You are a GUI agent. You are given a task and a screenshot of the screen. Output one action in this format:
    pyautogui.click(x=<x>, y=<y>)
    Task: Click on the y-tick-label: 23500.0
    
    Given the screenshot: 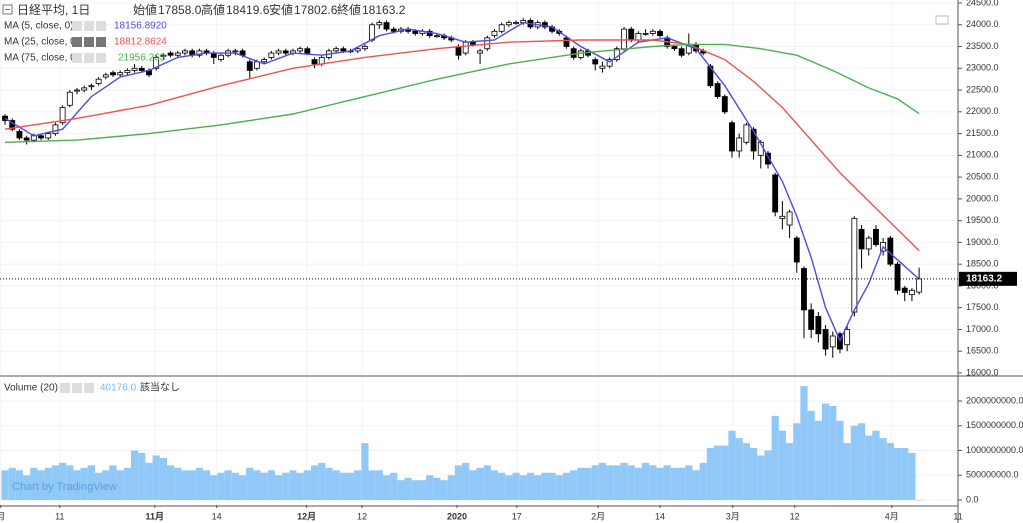 What is the action you would take?
    pyautogui.click(x=982, y=46)
    